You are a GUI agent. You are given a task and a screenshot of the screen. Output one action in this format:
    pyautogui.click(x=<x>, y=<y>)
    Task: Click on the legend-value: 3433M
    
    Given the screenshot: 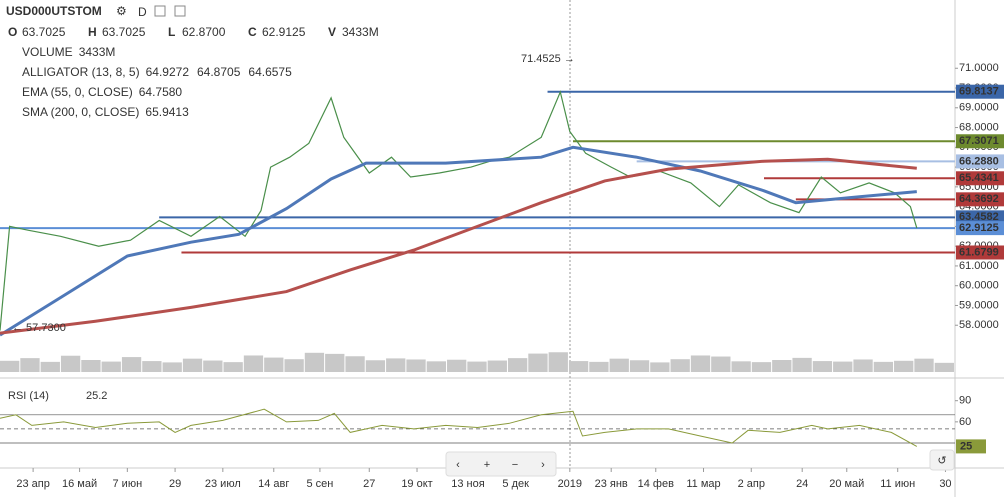 What is the action you would take?
    pyautogui.click(x=97, y=52)
    